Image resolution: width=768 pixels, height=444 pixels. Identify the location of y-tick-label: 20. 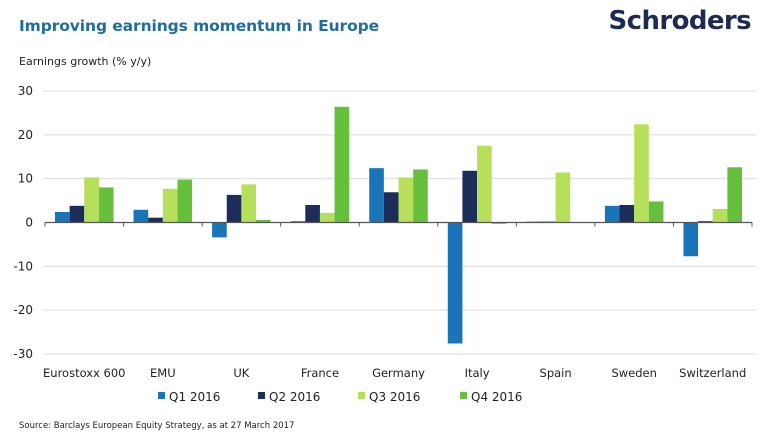
(25, 135).